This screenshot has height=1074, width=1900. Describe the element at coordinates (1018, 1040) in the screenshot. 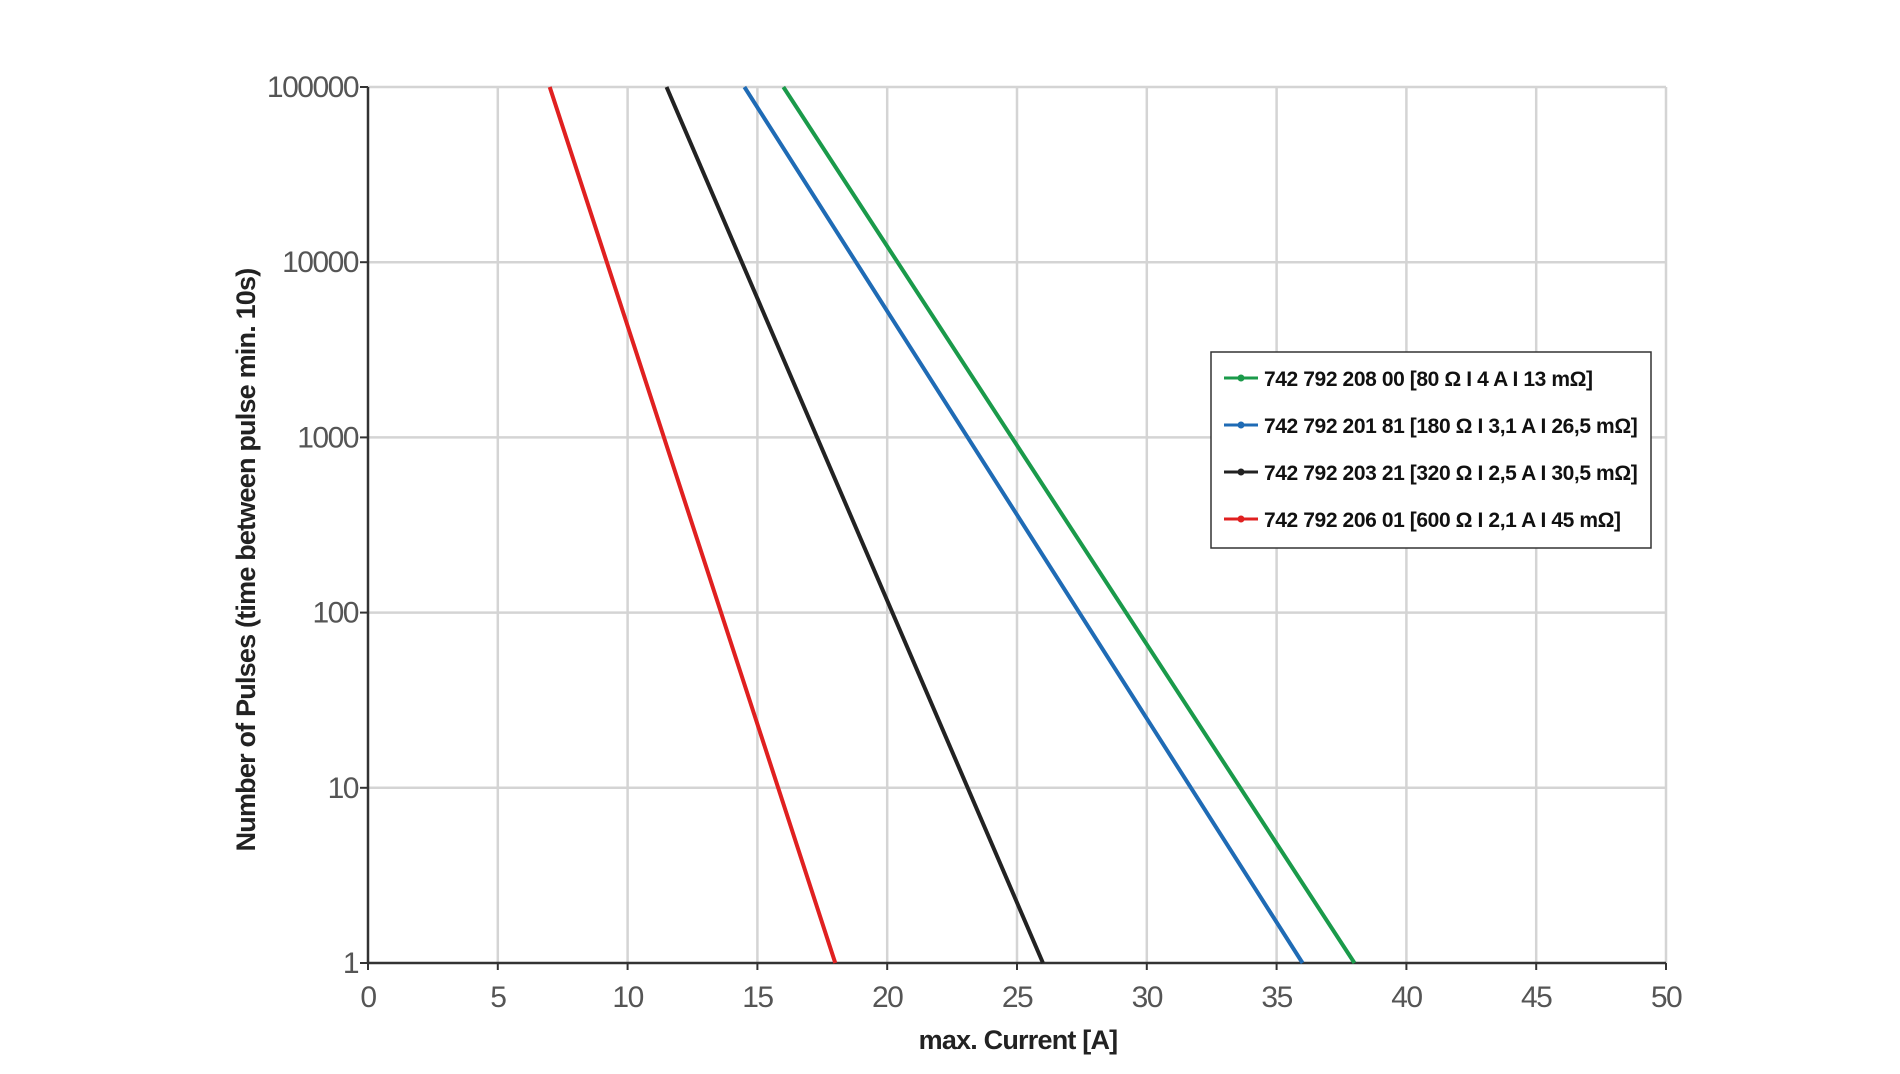

I see `x-axis-title: max. Current [A]` at that location.